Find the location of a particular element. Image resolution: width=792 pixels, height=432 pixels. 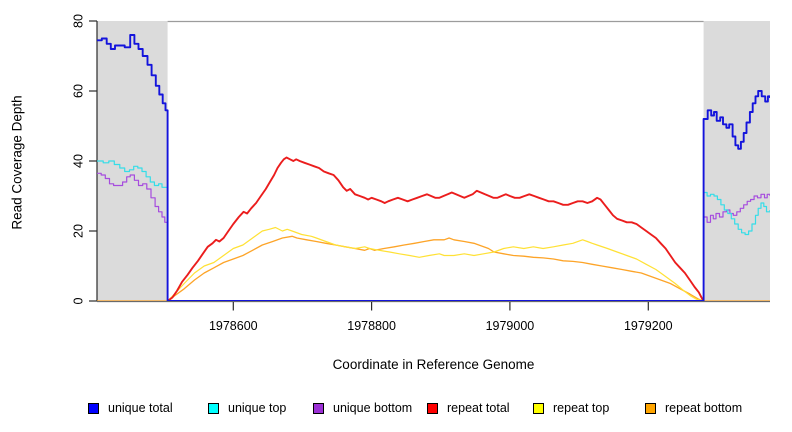

y-tick-label: 40 is located at coordinates (78, 161).